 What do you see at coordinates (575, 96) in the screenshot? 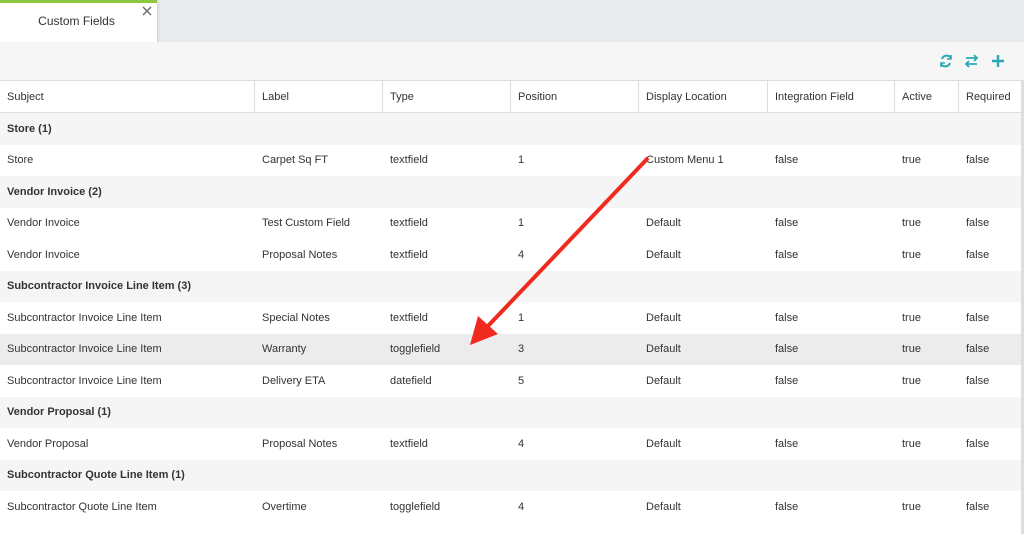
I see `column-header: Position` at bounding box center [575, 96].